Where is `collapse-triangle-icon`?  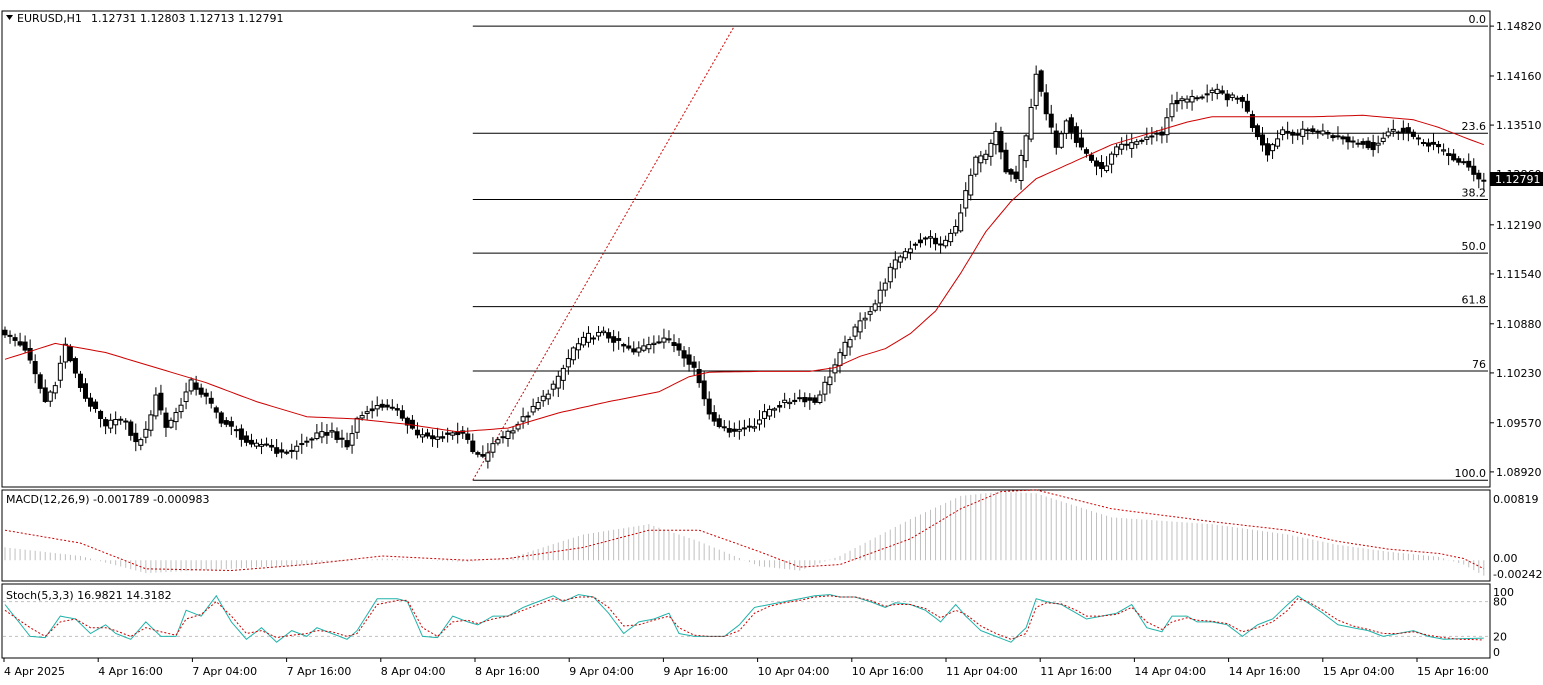
collapse-triangle-icon is located at coordinates (9, 17).